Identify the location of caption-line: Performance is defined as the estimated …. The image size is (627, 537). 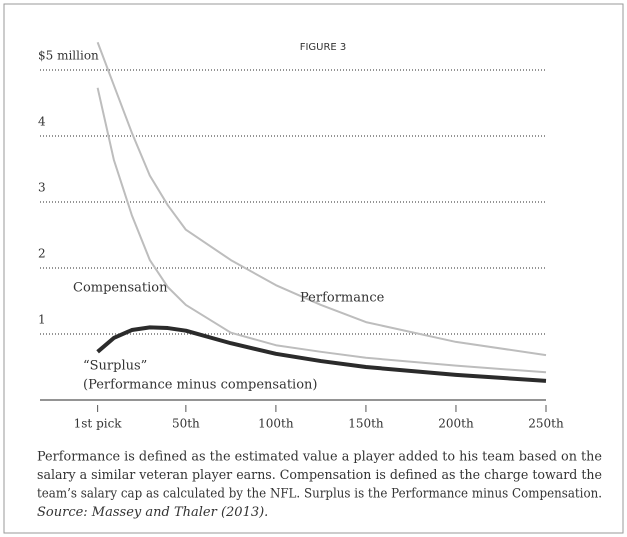
(319, 457).